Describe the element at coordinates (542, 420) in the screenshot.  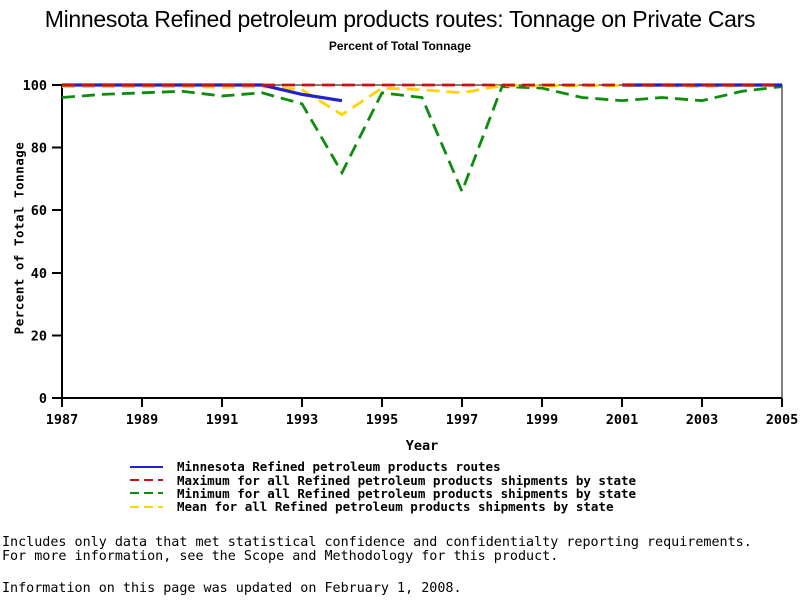
I see `x-tick-label: 1999` at that location.